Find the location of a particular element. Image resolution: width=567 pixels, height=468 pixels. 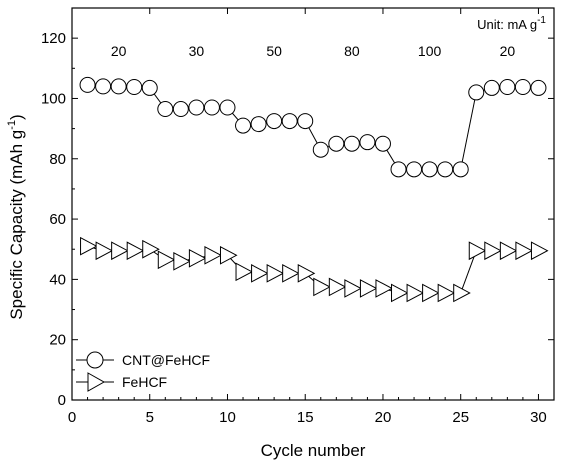

y-tick-label: 0 is located at coordinates (62, 400).